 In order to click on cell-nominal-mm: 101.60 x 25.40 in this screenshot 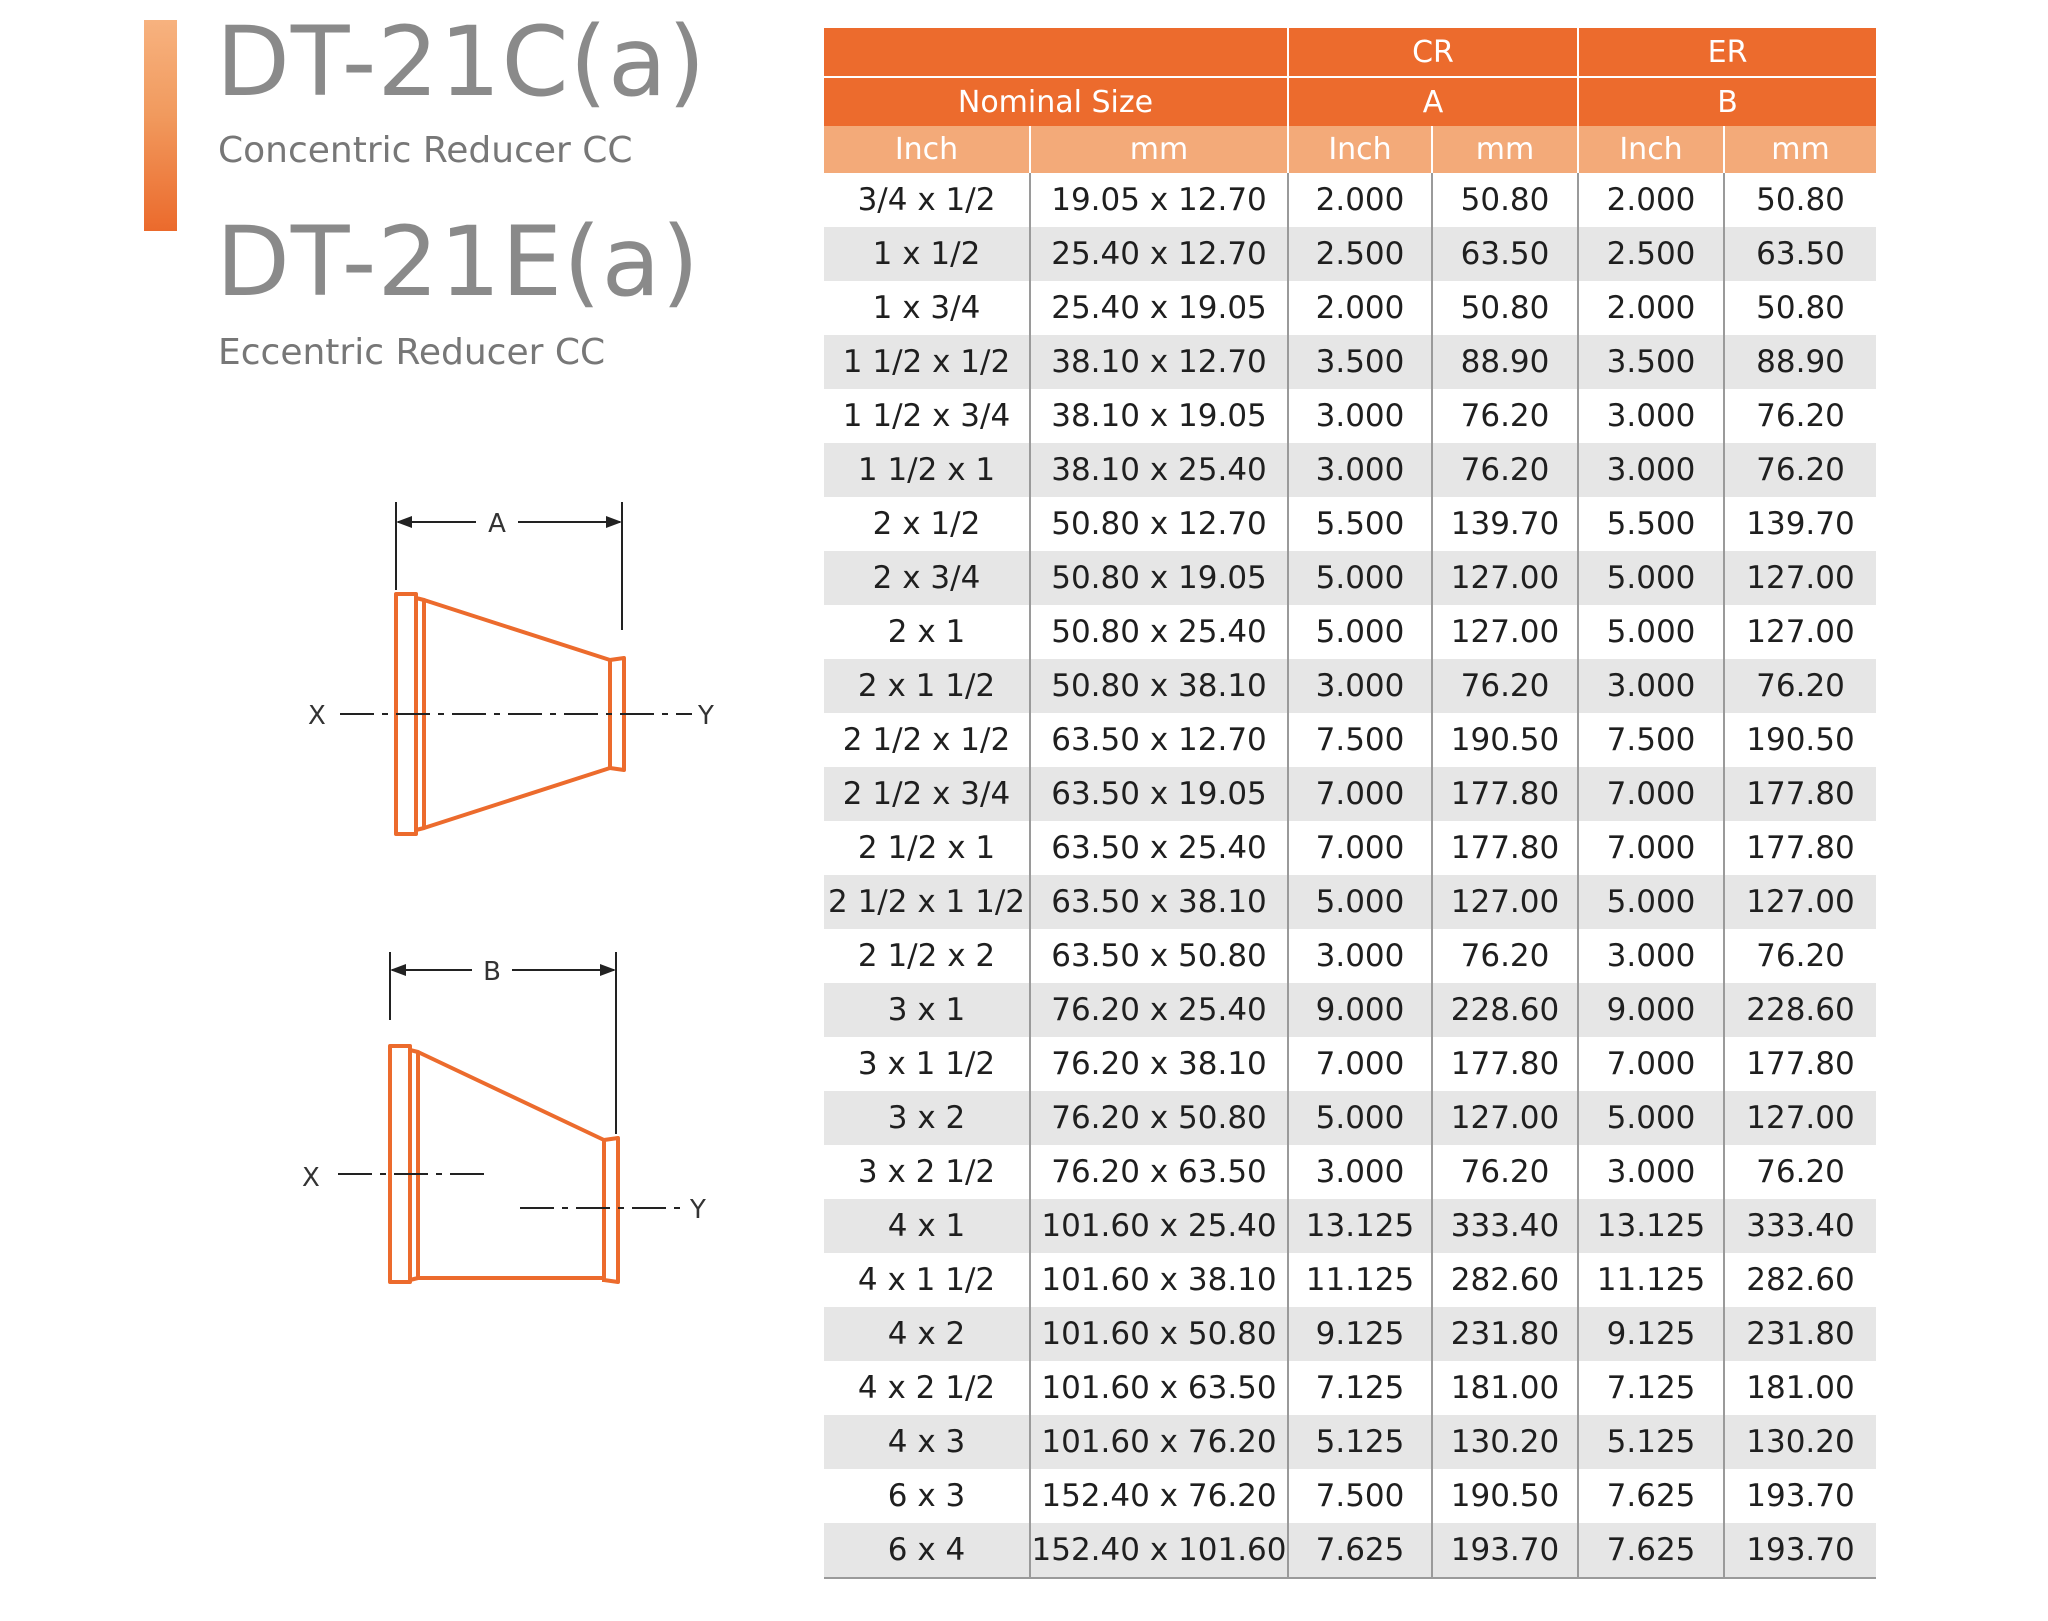, I will do `click(1158, 1226)`.